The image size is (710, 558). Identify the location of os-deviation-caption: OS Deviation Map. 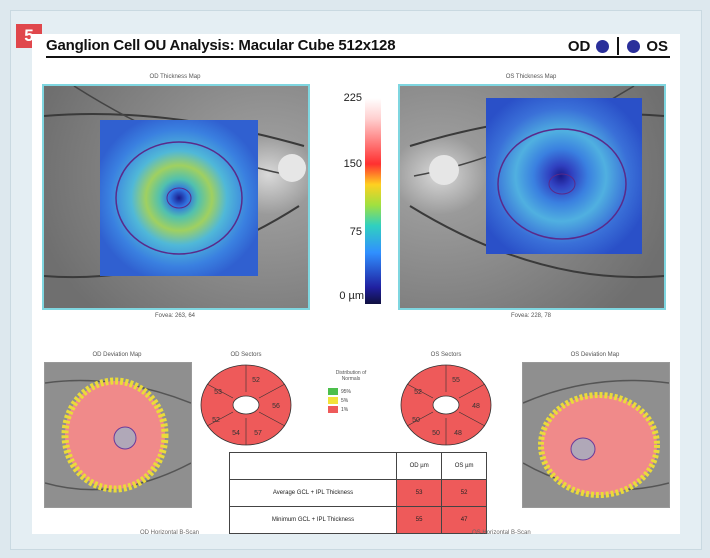
(595, 355).